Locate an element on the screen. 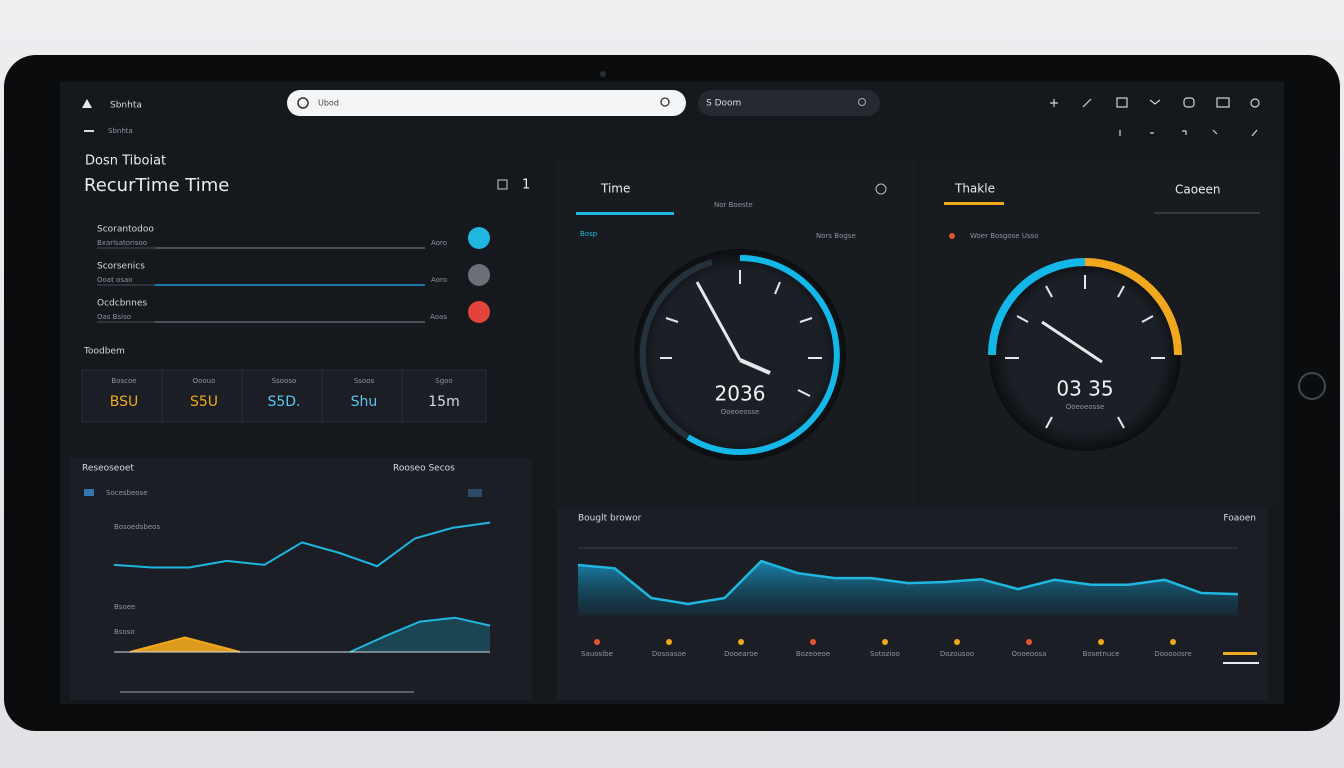 This screenshot has width=1344, height=768. camera is located at coordinates (603, 74).